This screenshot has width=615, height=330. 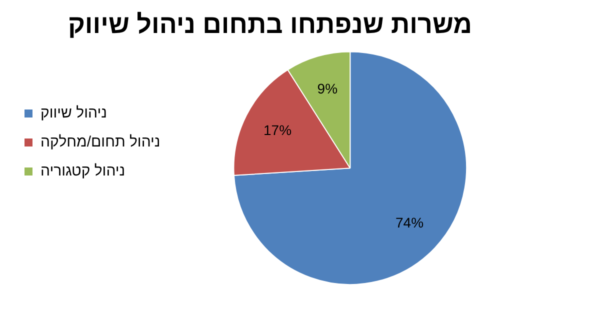 I want to click on chart-title: משרות שנפתחו בתחום ניהול שיווק, so click(x=270, y=23).